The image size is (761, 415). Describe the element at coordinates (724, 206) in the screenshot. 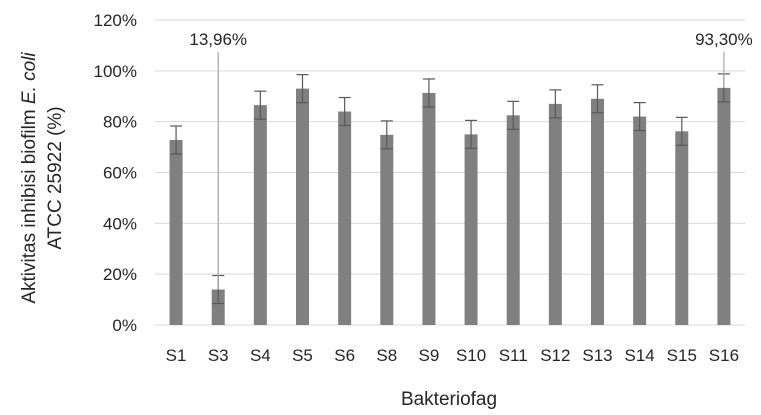

I see `bar-s16` at that location.